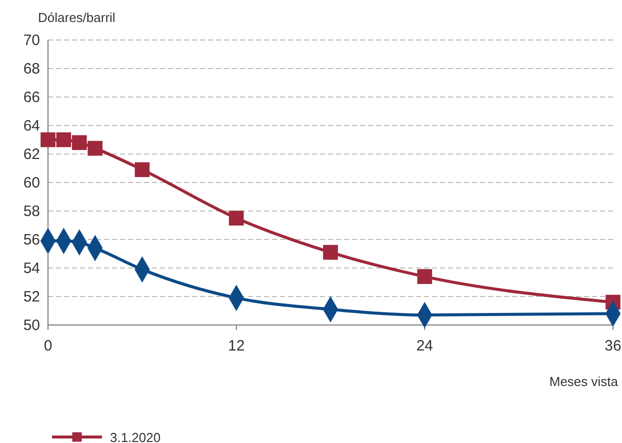 The height and width of the screenshot is (443, 622). I want to click on y-tick-label: 52, so click(31, 297).